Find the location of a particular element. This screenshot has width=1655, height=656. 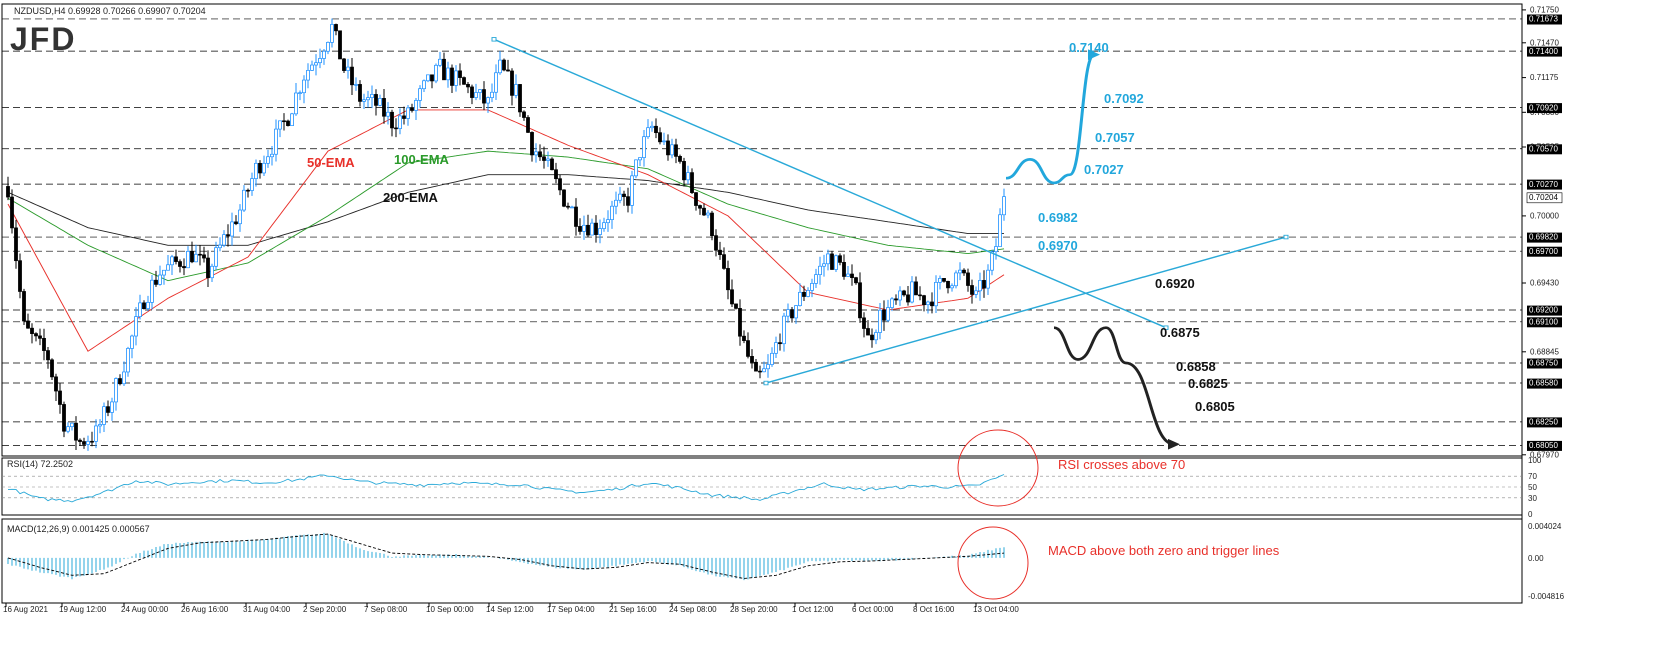

time-tick-label: 28 Sep 20:00 is located at coordinates (754, 609).